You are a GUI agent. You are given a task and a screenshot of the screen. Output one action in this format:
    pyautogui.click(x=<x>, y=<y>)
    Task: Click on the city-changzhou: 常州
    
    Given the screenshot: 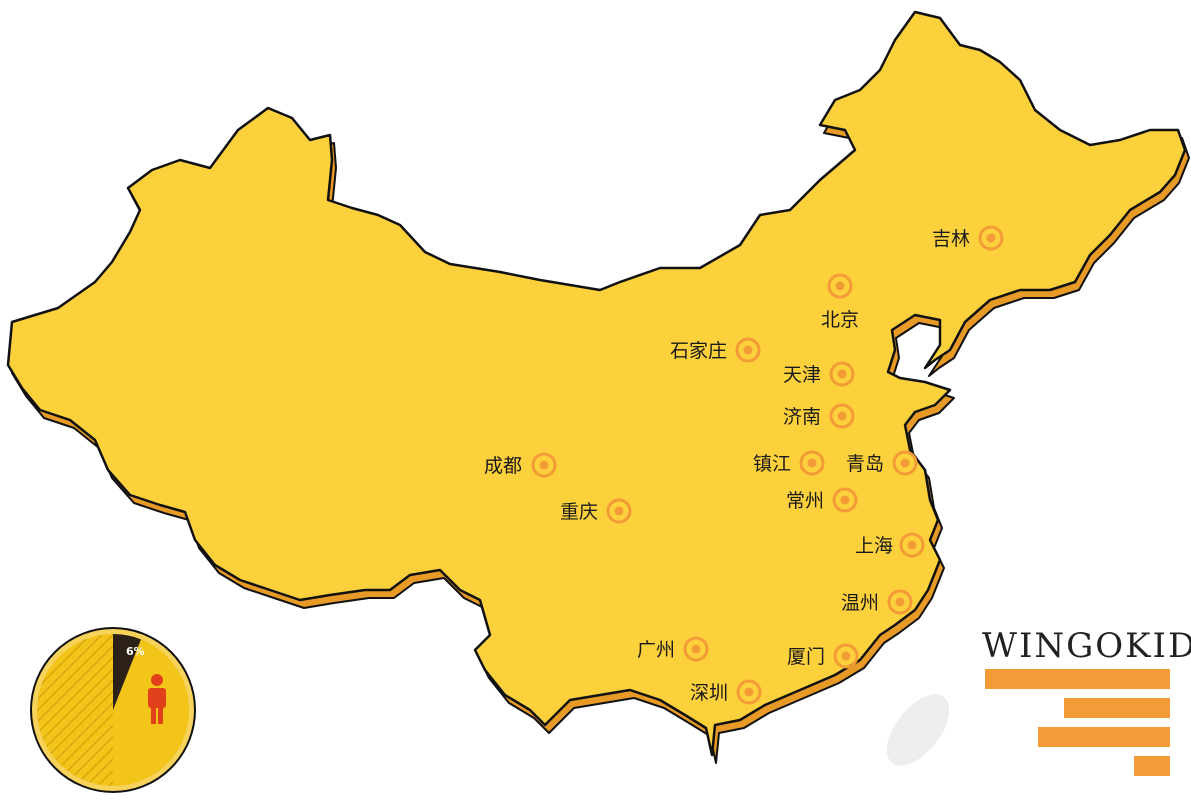 What is the action you would take?
    pyautogui.click(x=822, y=500)
    